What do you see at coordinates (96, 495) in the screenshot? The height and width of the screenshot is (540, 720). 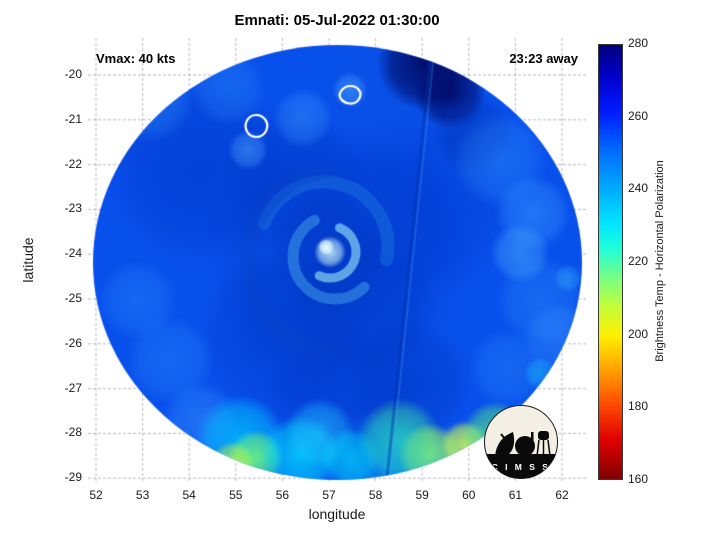 I see `x-tick-label: 52` at bounding box center [96, 495].